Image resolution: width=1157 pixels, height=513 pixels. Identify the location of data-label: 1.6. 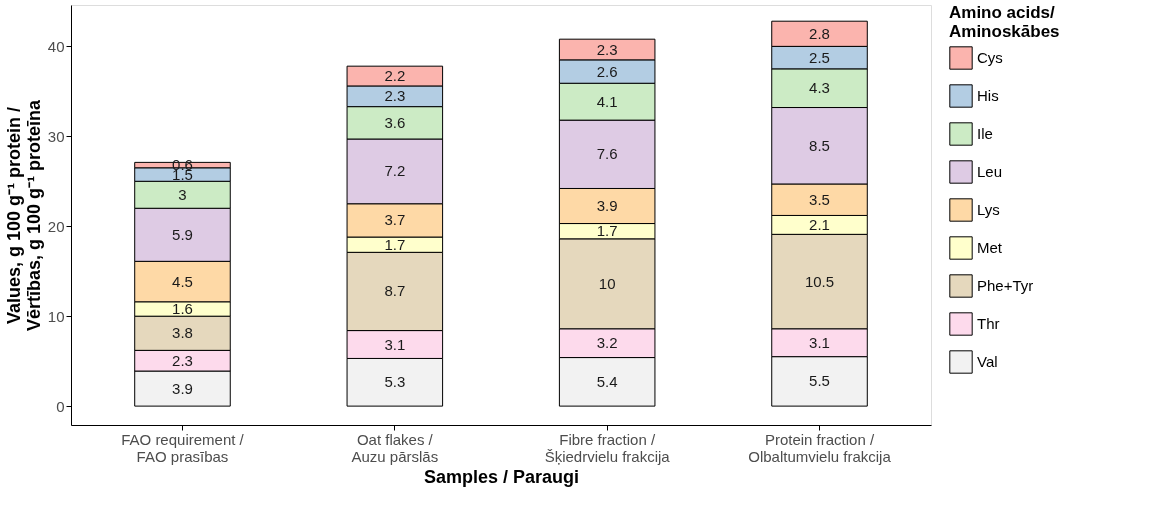
(182, 308).